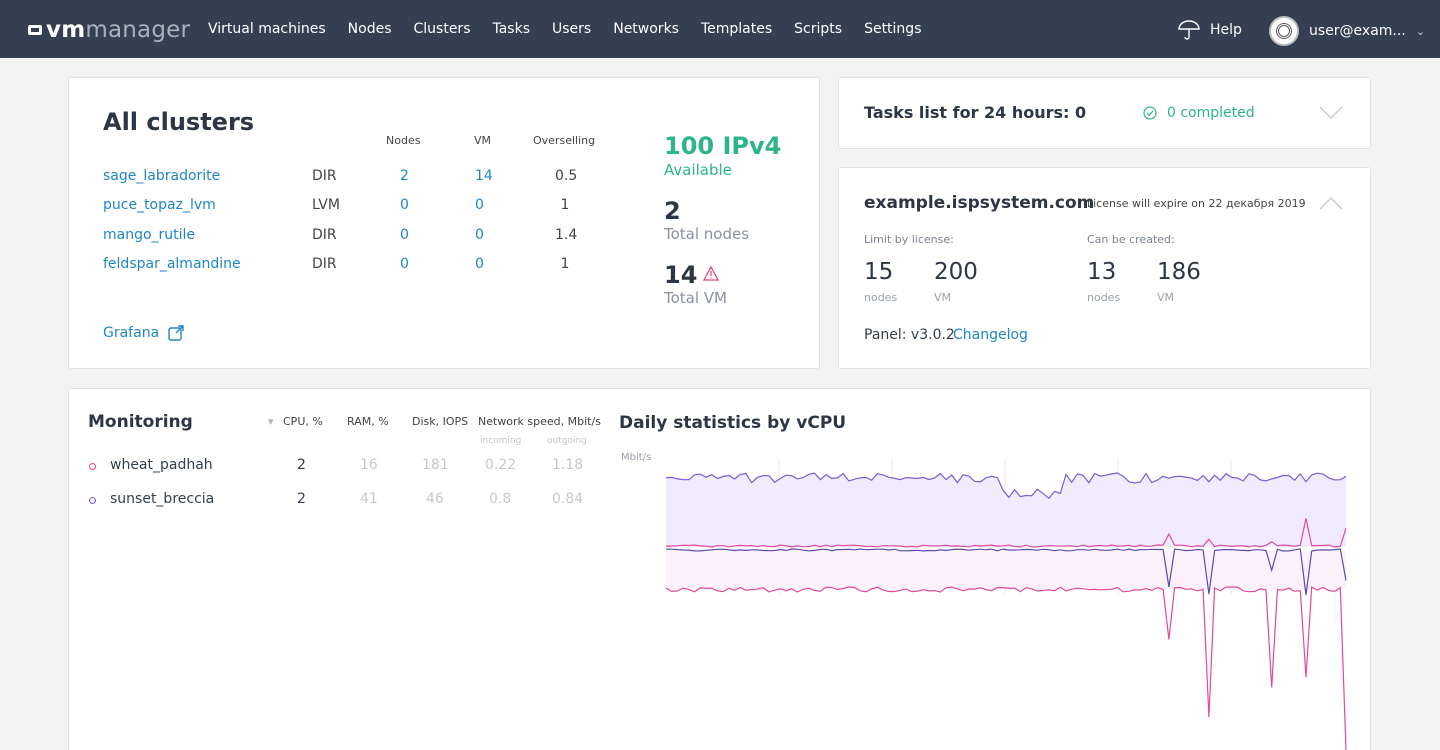 Image resolution: width=1440 pixels, height=750 pixels. Describe the element at coordinates (698, 170) in the screenshot. I see `ipv4-available-label: Available` at that location.